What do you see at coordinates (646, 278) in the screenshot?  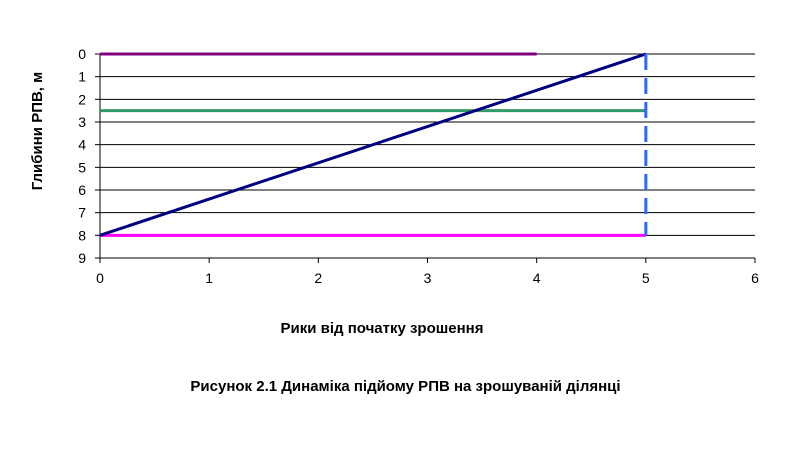 I see `x-tick-label-5: 5` at bounding box center [646, 278].